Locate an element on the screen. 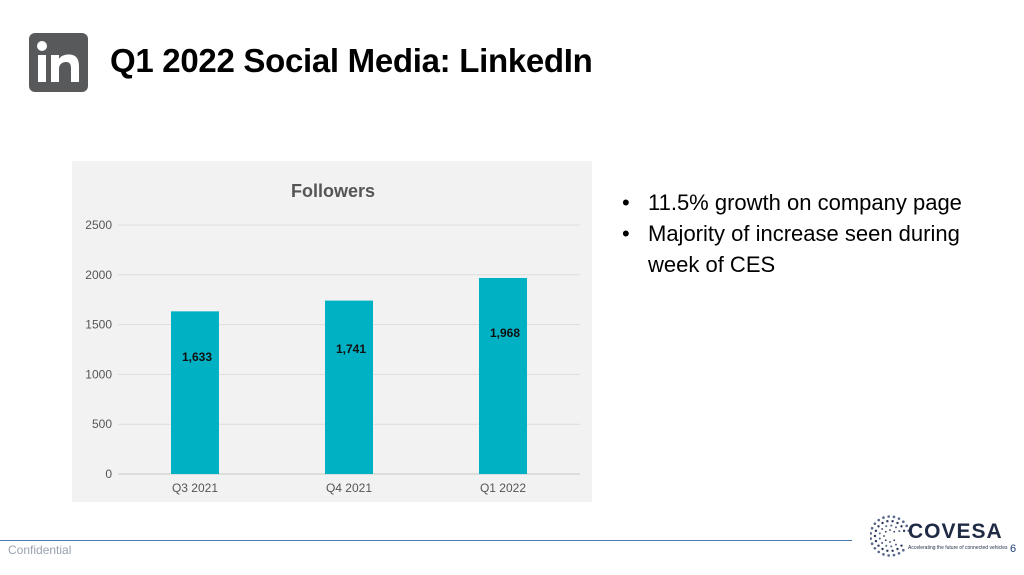 This screenshot has width=1024, height=575. footer-divider is located at coordinates (426, 540).